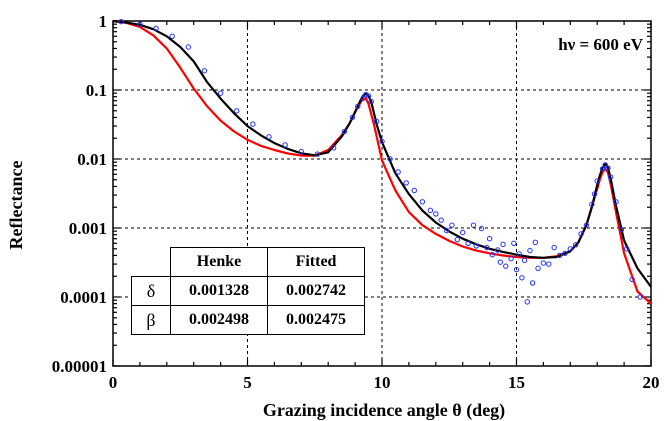  Describe the element at coordinates (316, 291) in the screenshot. I see `delta-fitted-value: 0.002742` at that location.